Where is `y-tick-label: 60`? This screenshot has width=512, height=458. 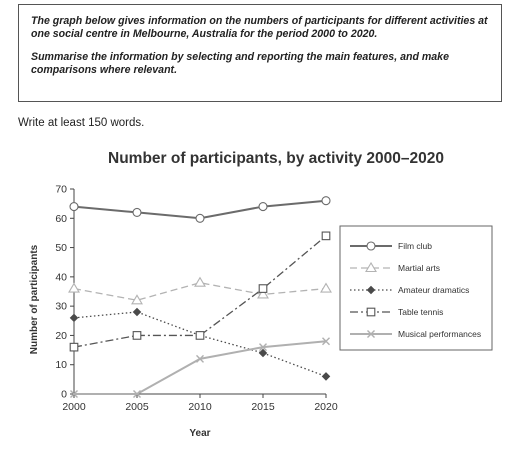
y-tick-label: 60 is located at coordinates (61, 219).